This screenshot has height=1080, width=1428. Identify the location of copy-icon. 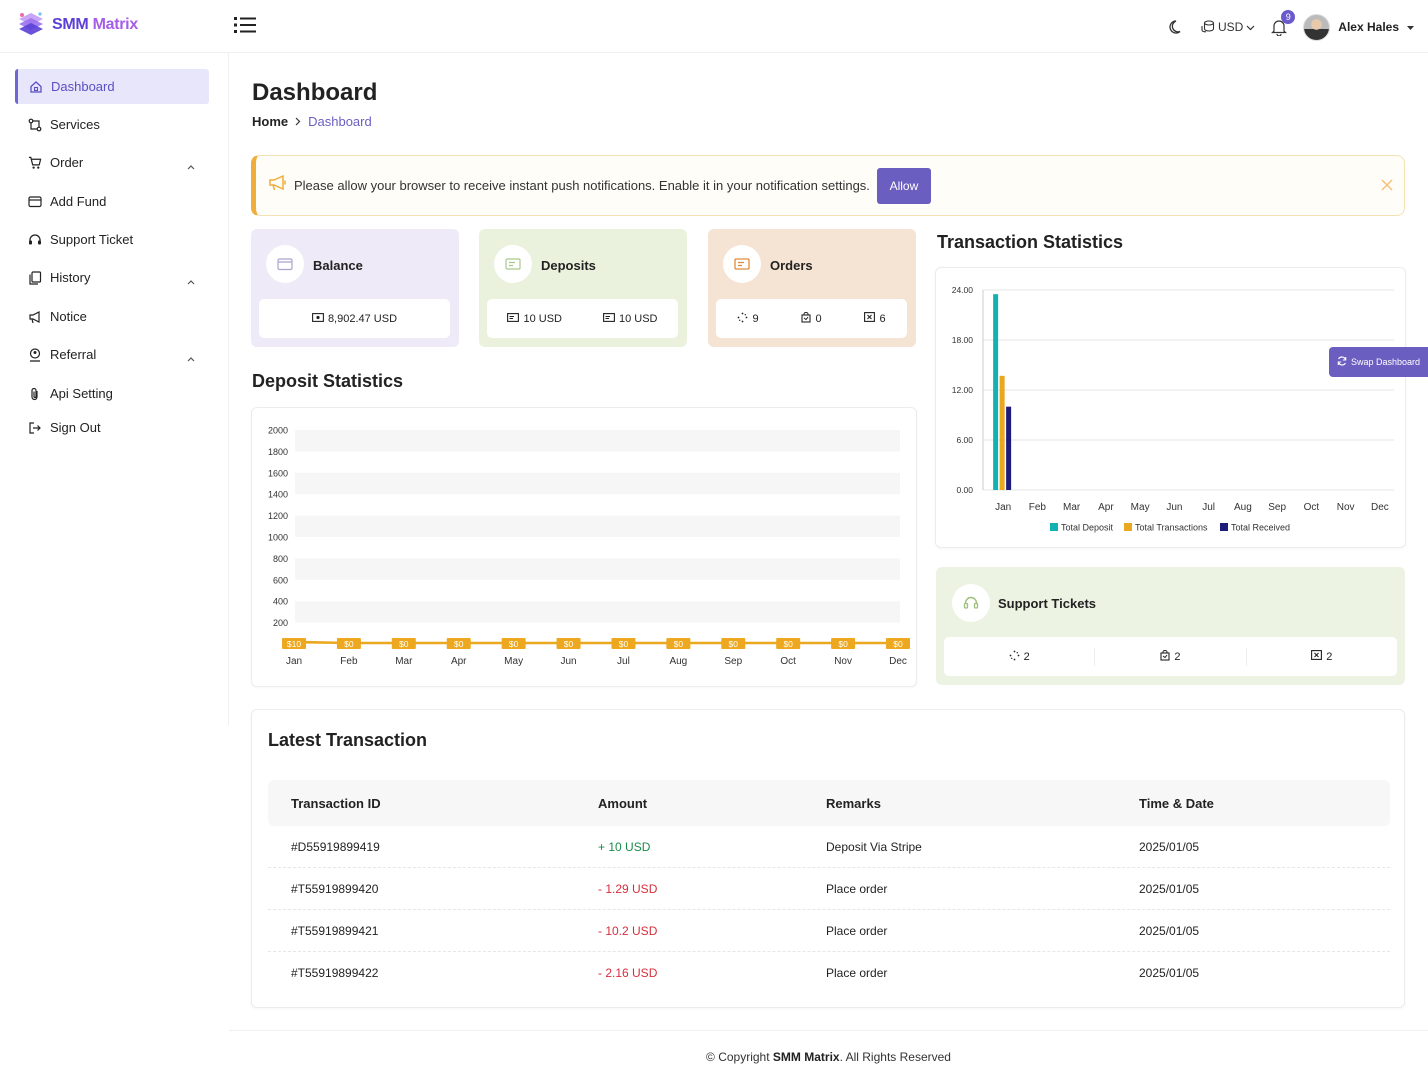
(35, 277).